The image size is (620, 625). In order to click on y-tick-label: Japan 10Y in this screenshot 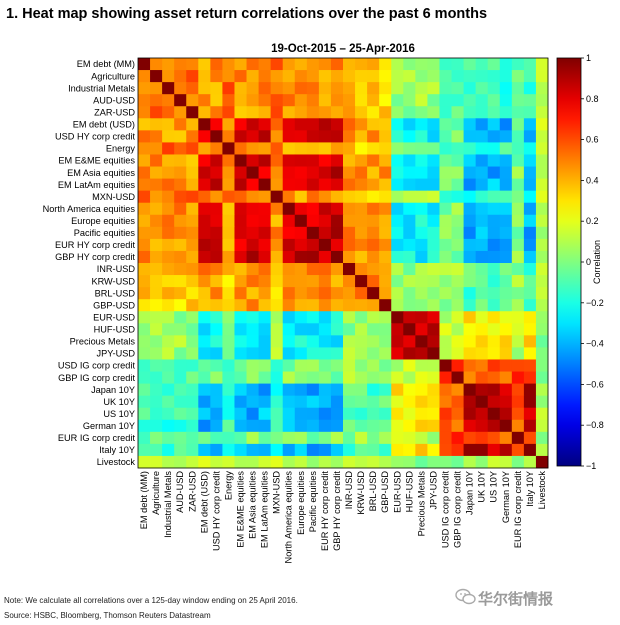, I will do `click(113, 390)`.